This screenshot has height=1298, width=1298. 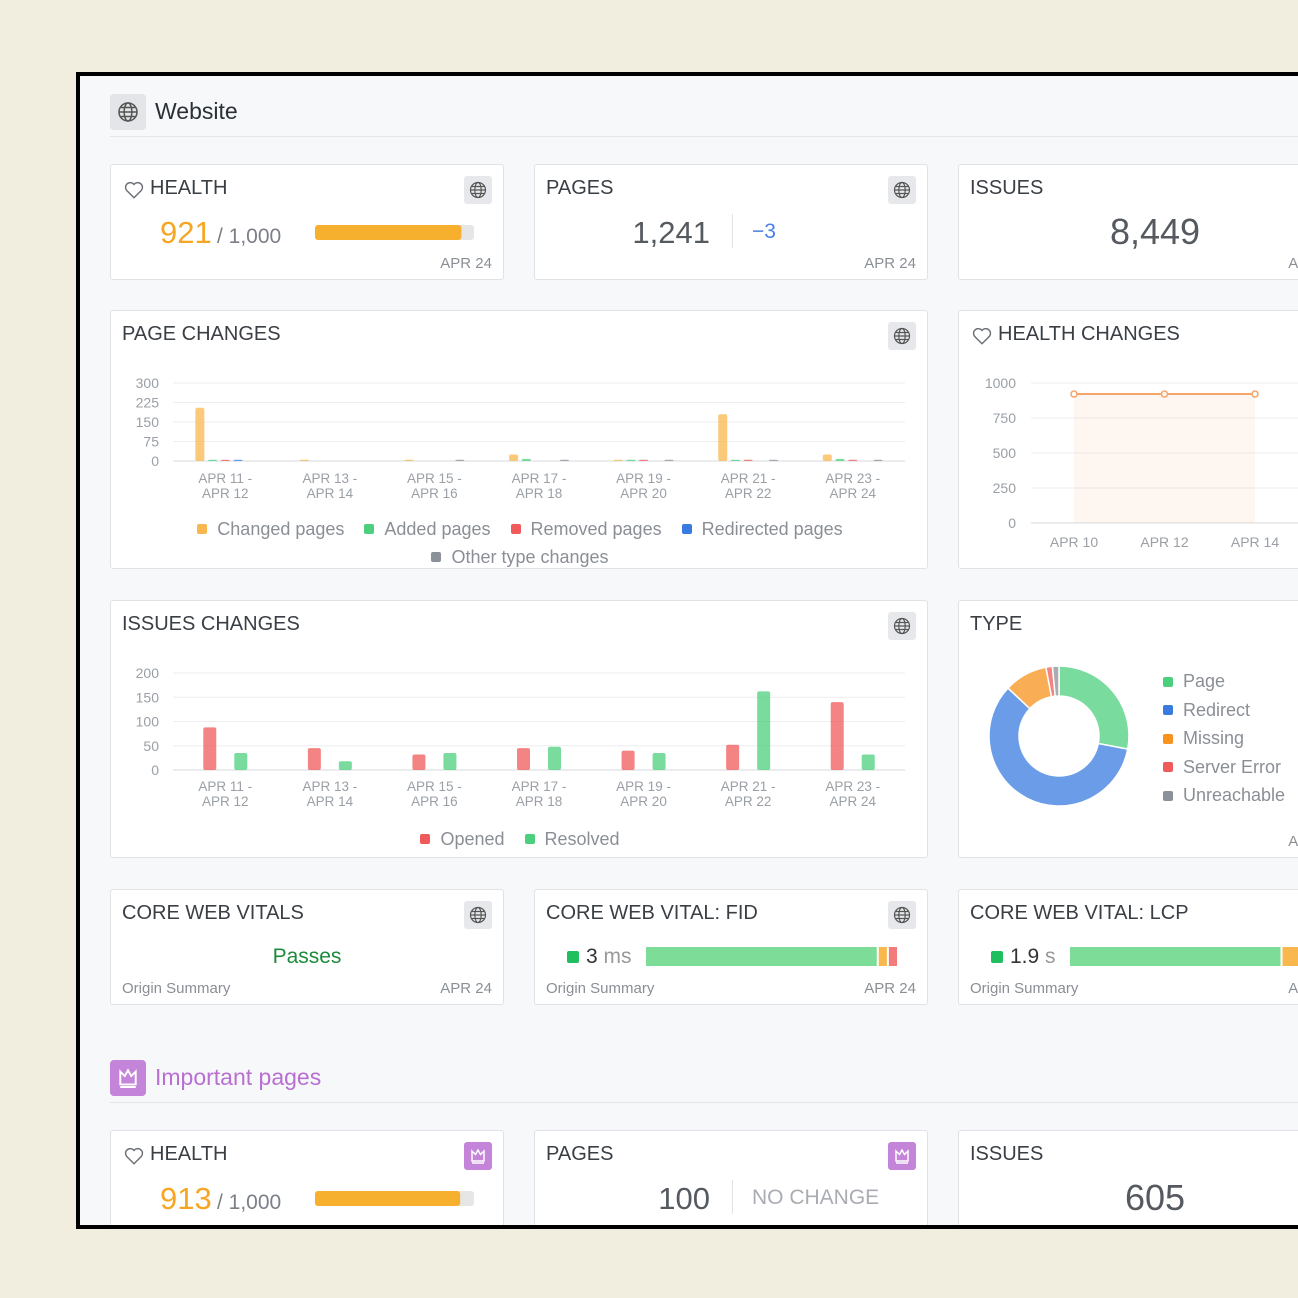 What do you see at coordinates (462, 839) in the screenshot?
I see `legend-item: Opened` at bounding box center [462, 839].